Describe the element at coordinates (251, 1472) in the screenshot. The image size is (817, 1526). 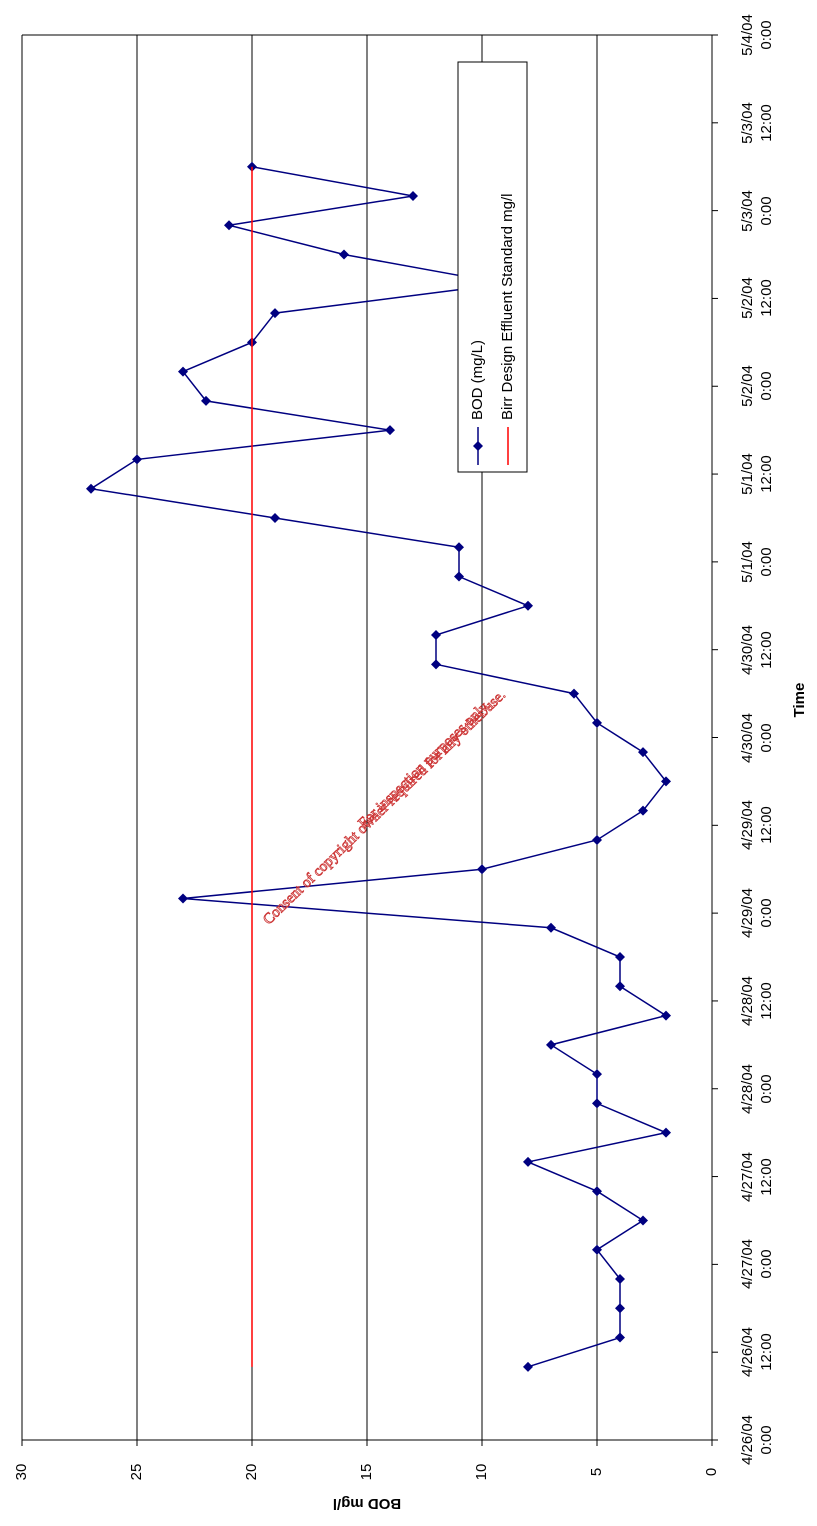
I see `y-tick-label: 20` at that location.